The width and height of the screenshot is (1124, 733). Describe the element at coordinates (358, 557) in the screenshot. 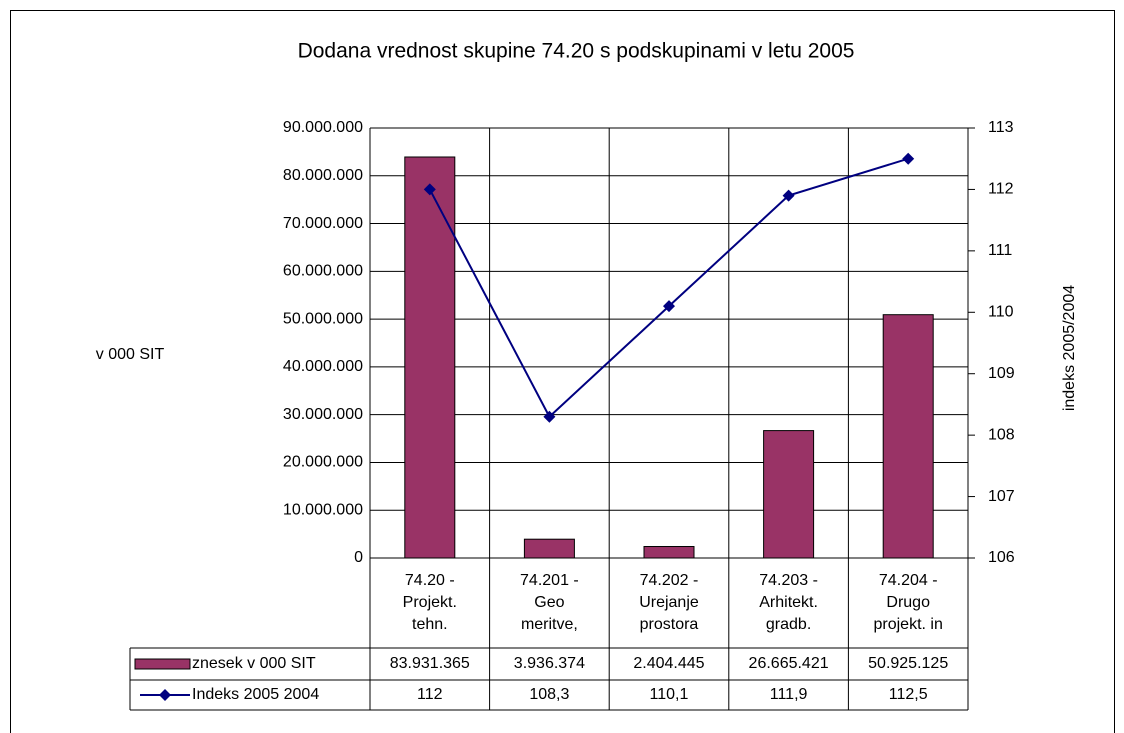

I see `y-tick-label: 0` at that location.